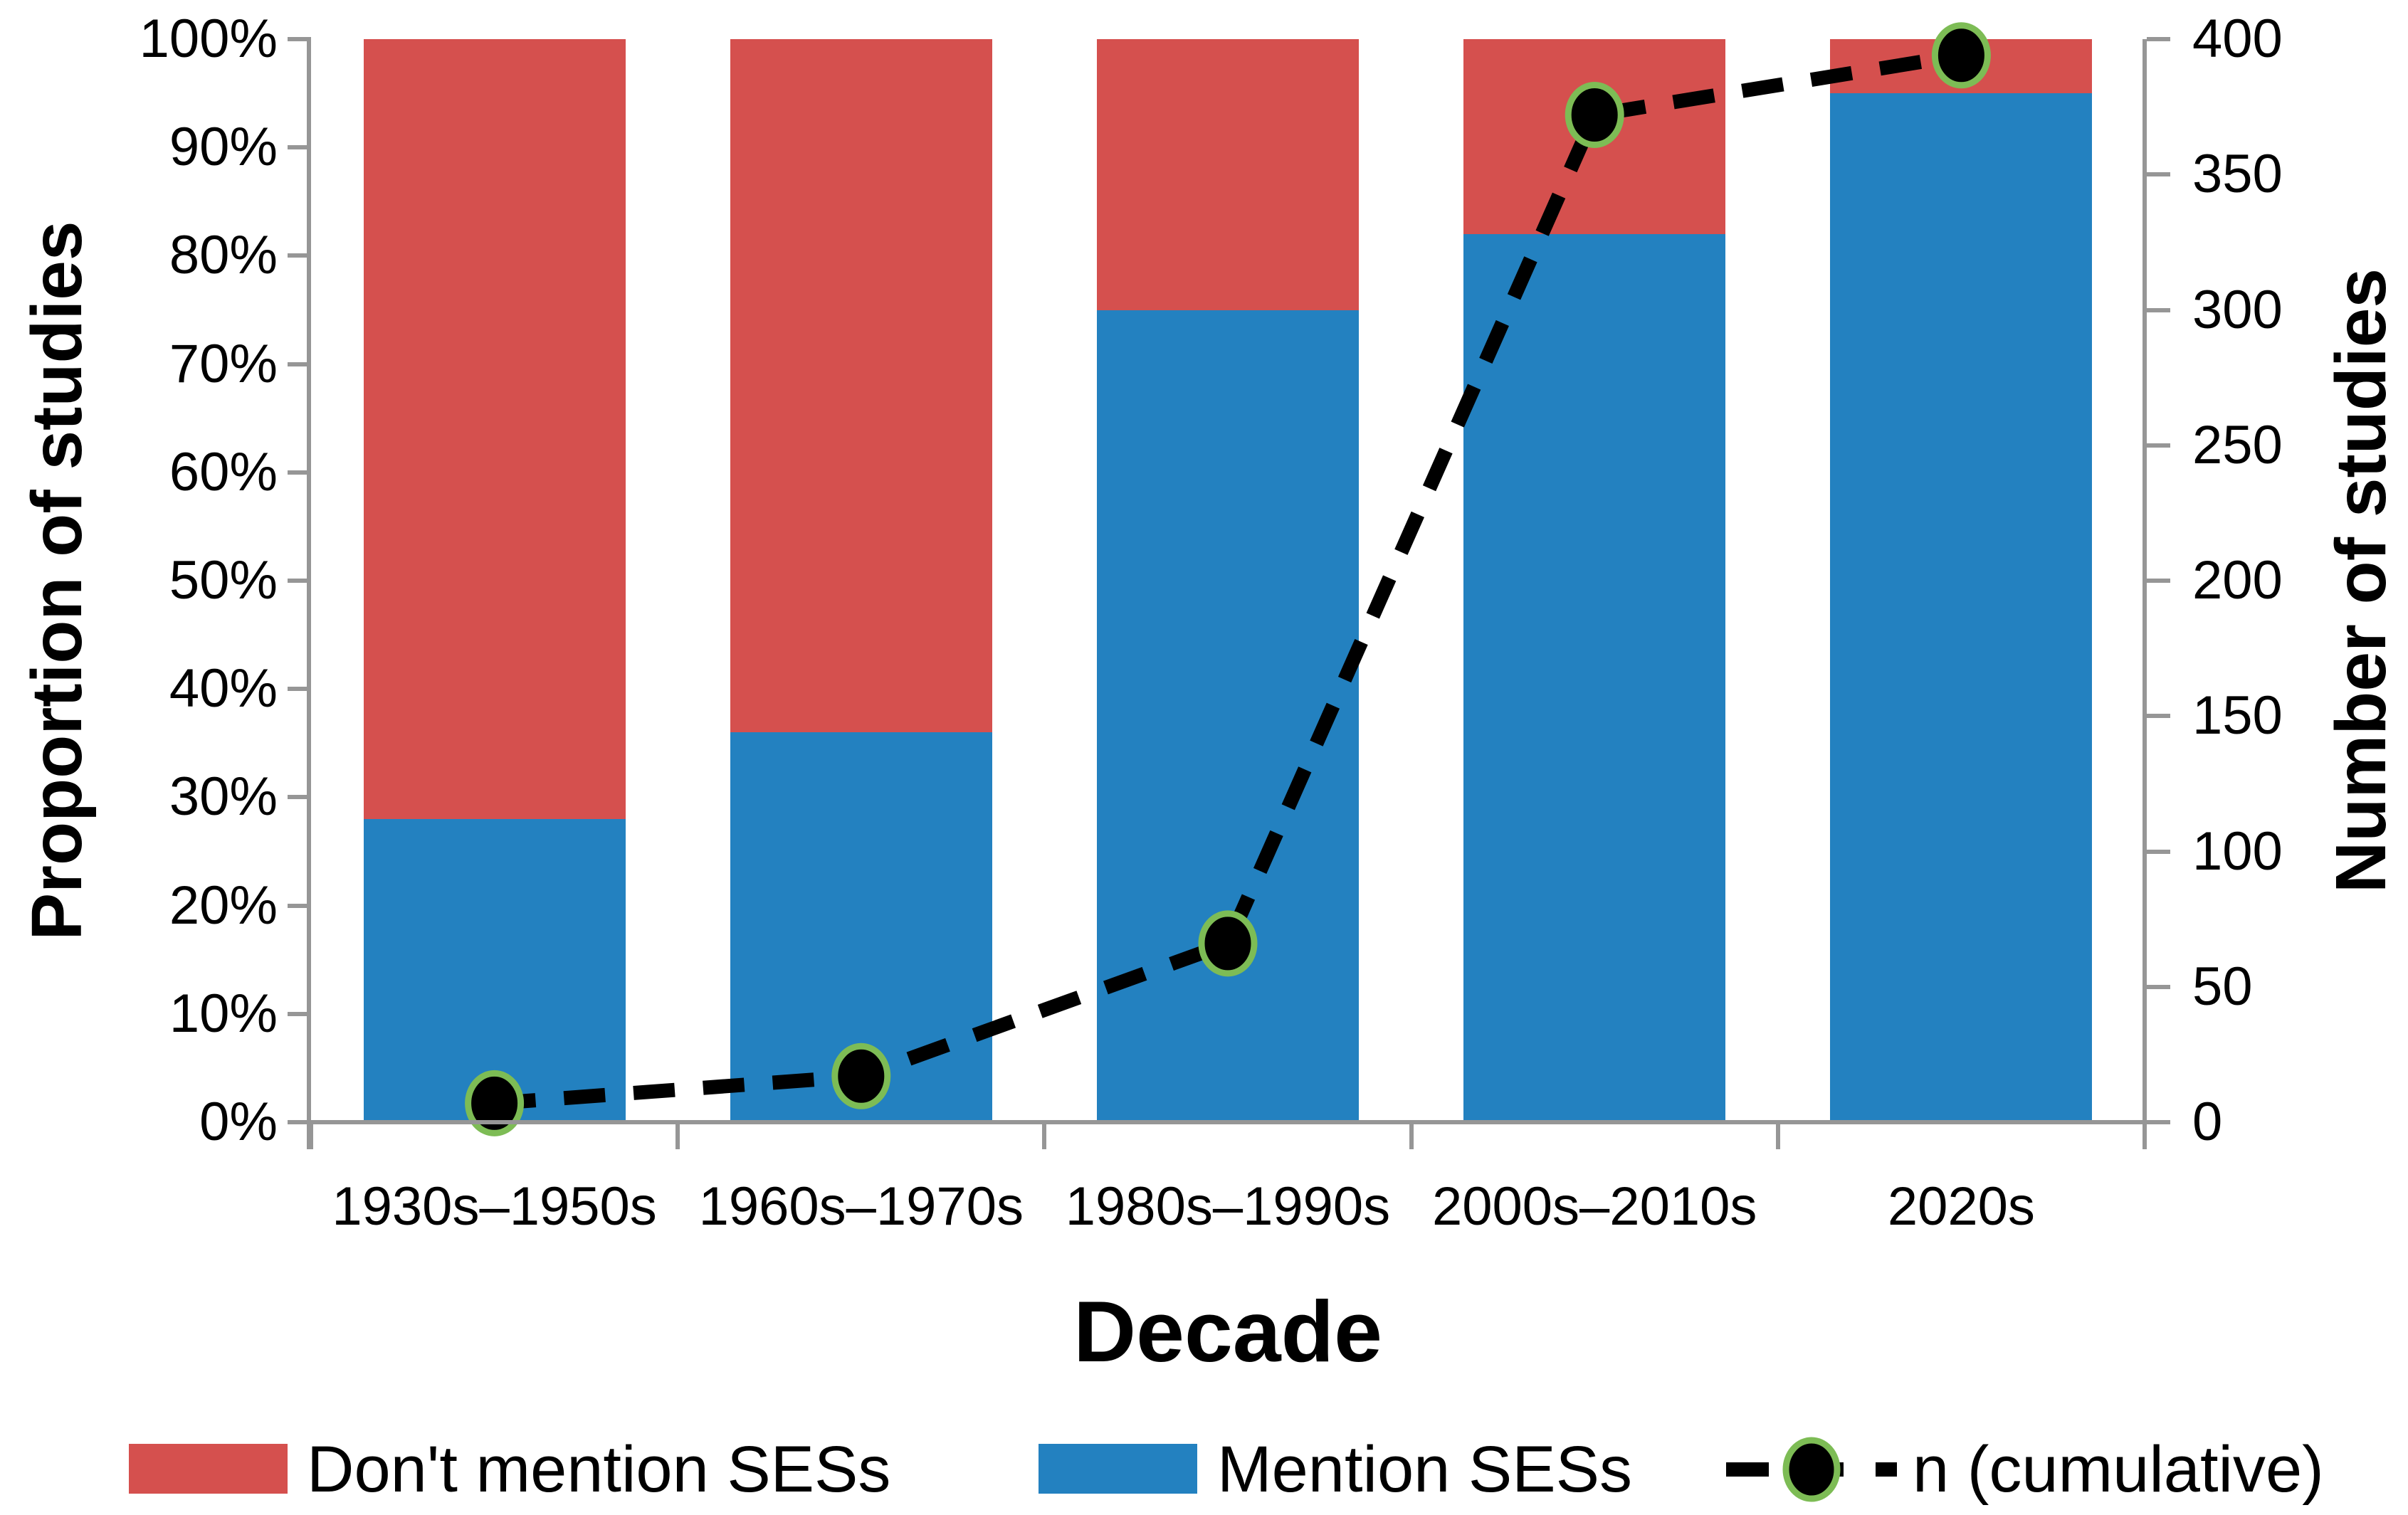 The image size is (2408, 1515). Describe the element at coordinates (224, 364) in the screenshot. I see `left-axis-tick-label: 70%` at that location.